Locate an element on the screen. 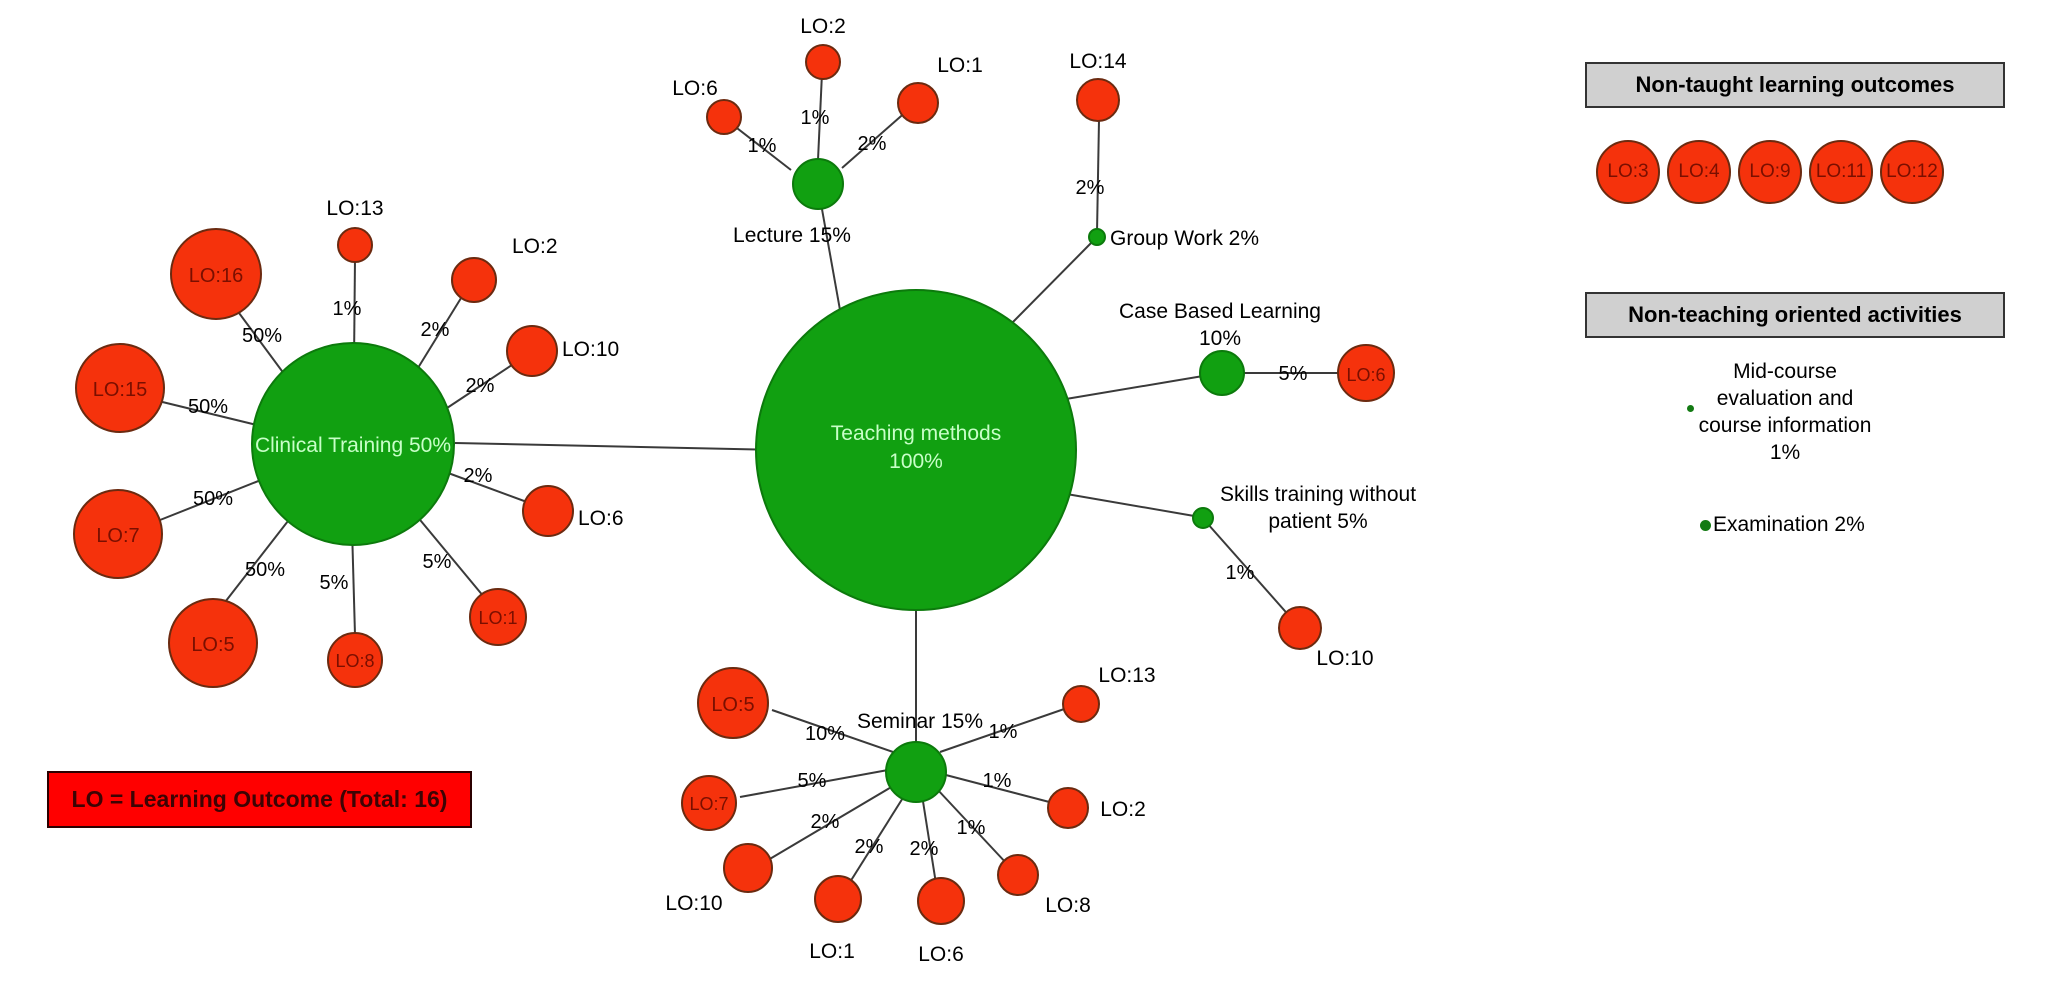 The image size is (2059, 1001). non-teaching-item-examination: Examination 2% is located at coordinates (1782, 525).